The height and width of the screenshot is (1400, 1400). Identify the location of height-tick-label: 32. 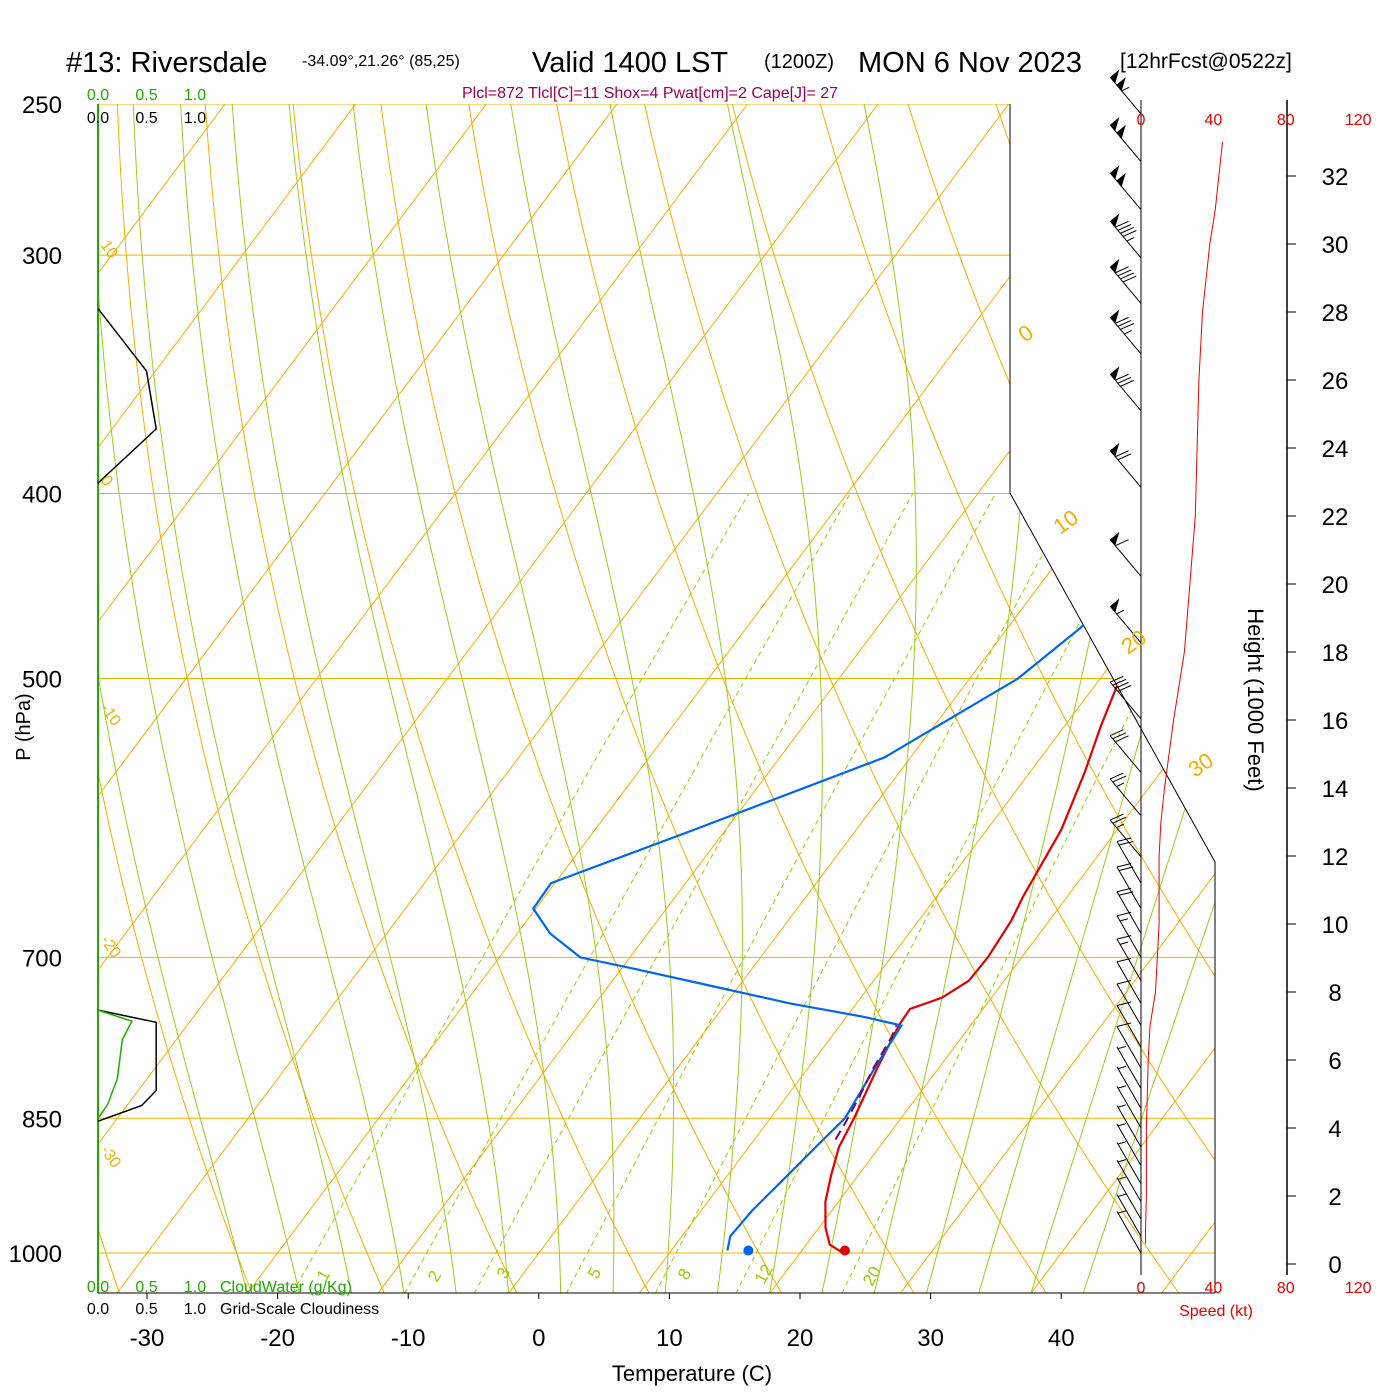
(1335, 177).